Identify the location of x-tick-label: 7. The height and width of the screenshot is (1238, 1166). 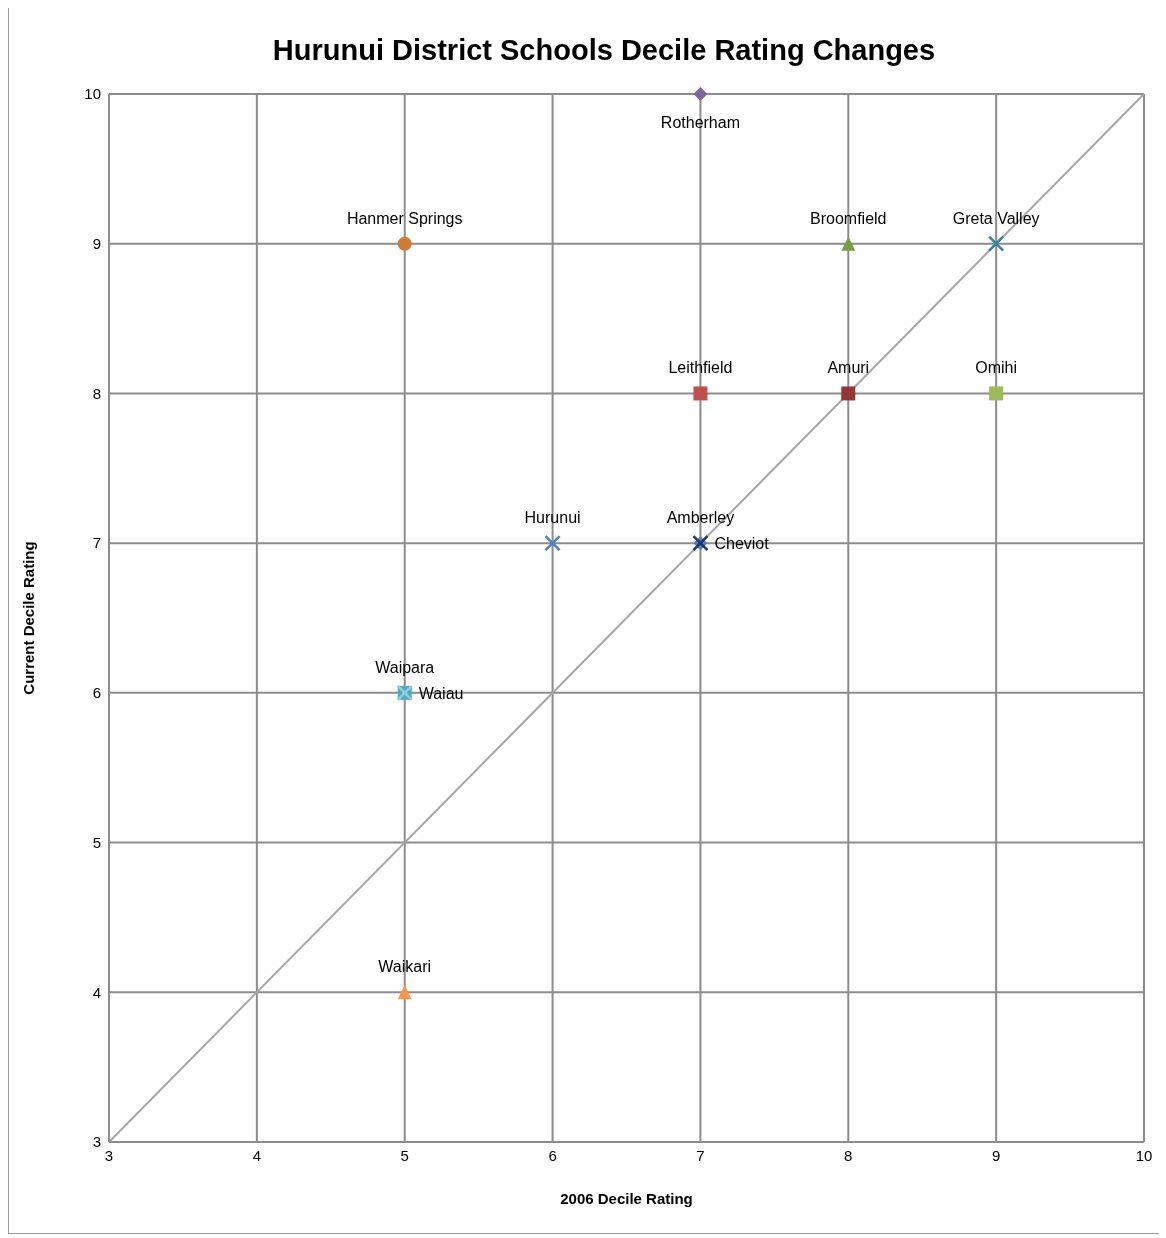
(700, 1155).